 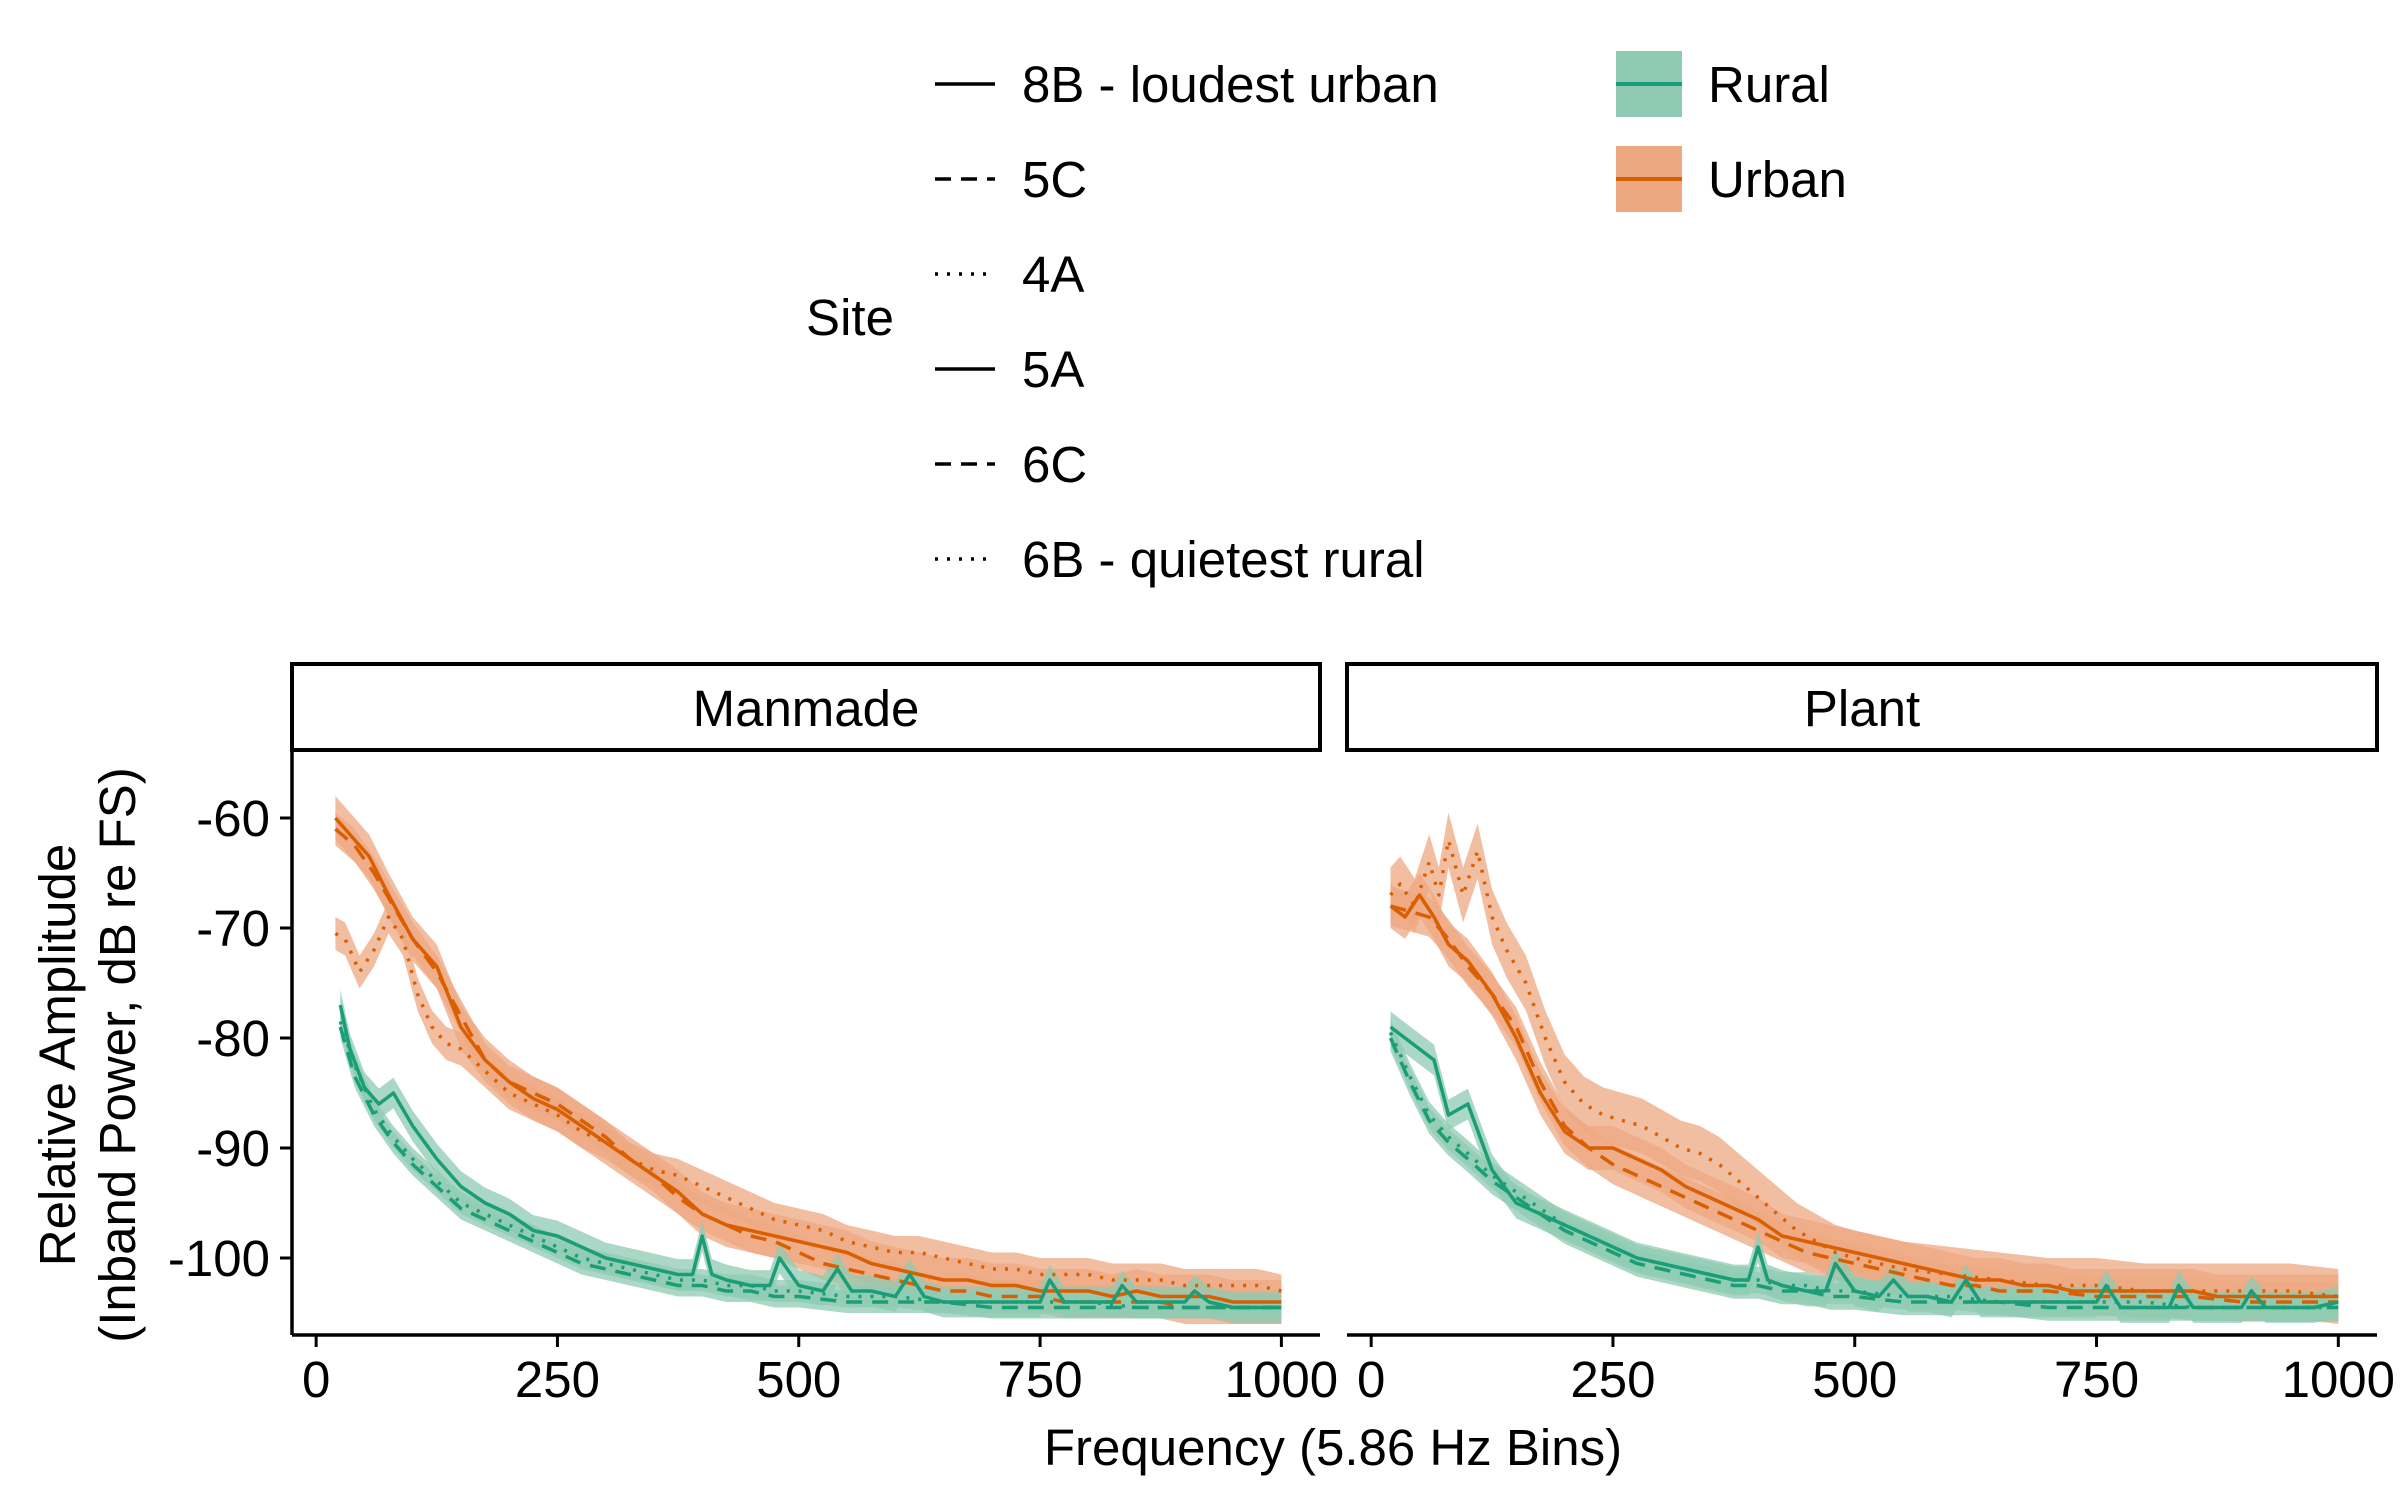 I want to click on legend-site-5c: 5C, so click(x=1011, y=179).